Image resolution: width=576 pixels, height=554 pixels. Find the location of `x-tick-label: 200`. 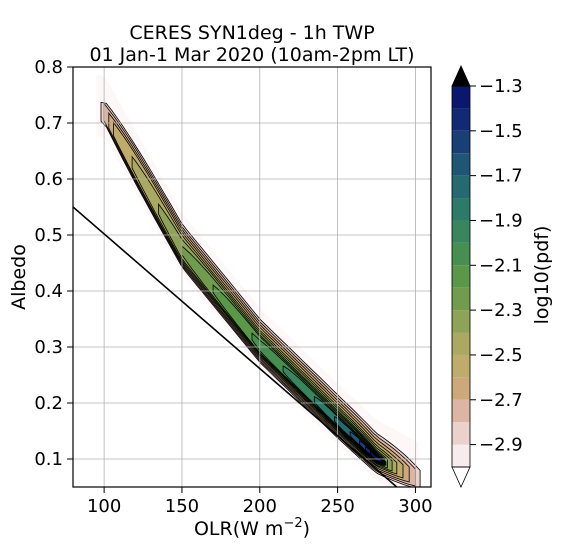

x-tick-label: 200 is located at coordinates (260, 506).